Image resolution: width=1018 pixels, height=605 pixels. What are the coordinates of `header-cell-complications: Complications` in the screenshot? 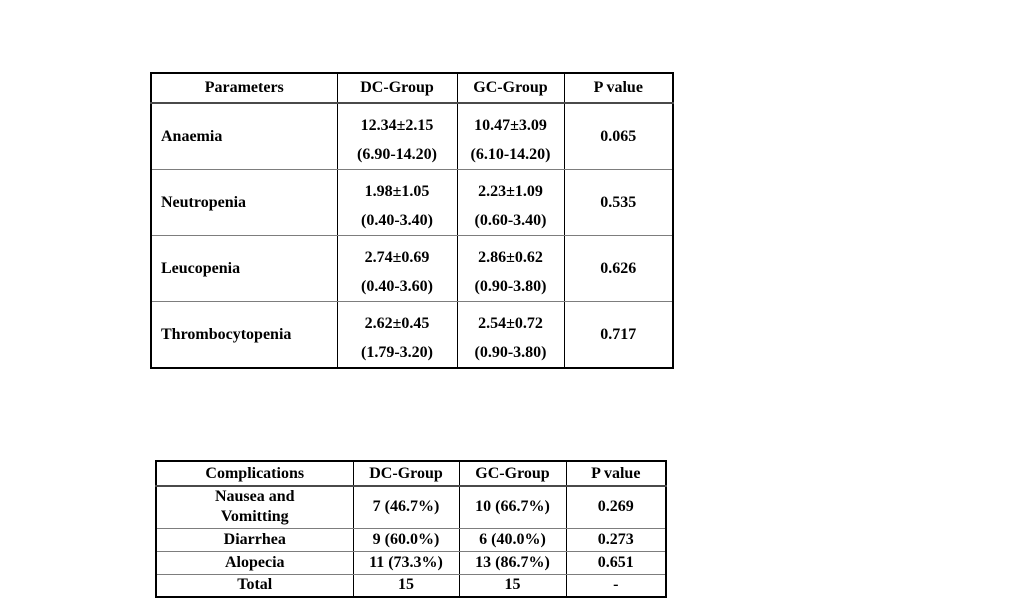 It's located at (254, 473).